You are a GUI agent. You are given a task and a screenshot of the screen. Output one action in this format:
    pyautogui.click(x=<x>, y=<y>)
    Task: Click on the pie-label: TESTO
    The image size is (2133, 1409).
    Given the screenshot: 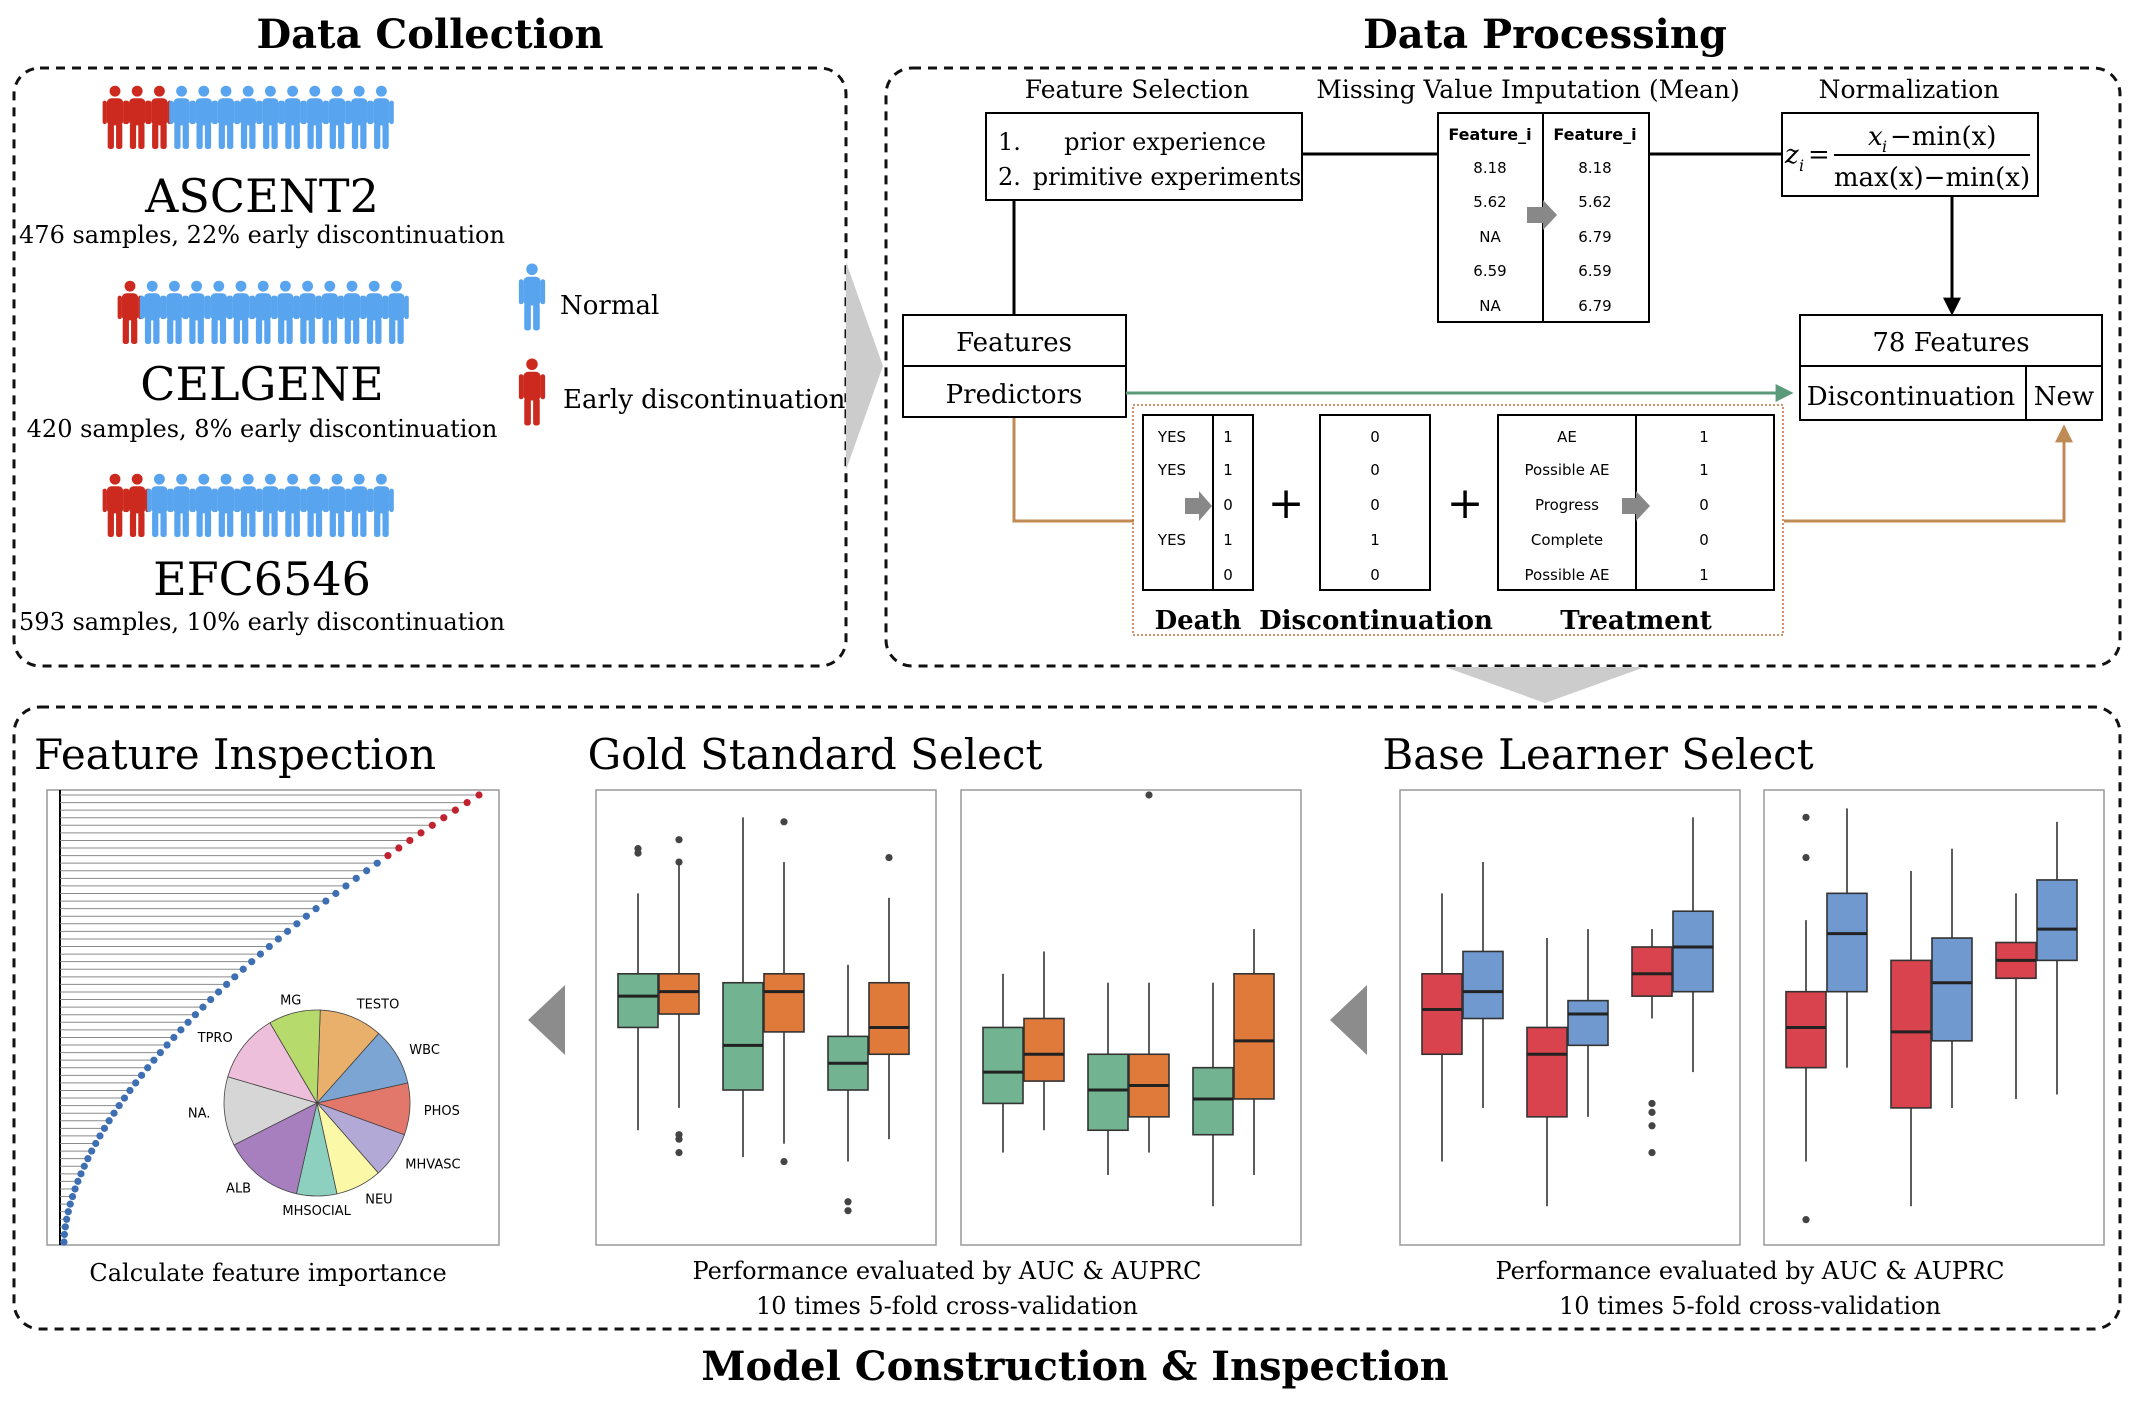 What is the action you would take?
    pyautogui.click(x=378, y=1005)
    